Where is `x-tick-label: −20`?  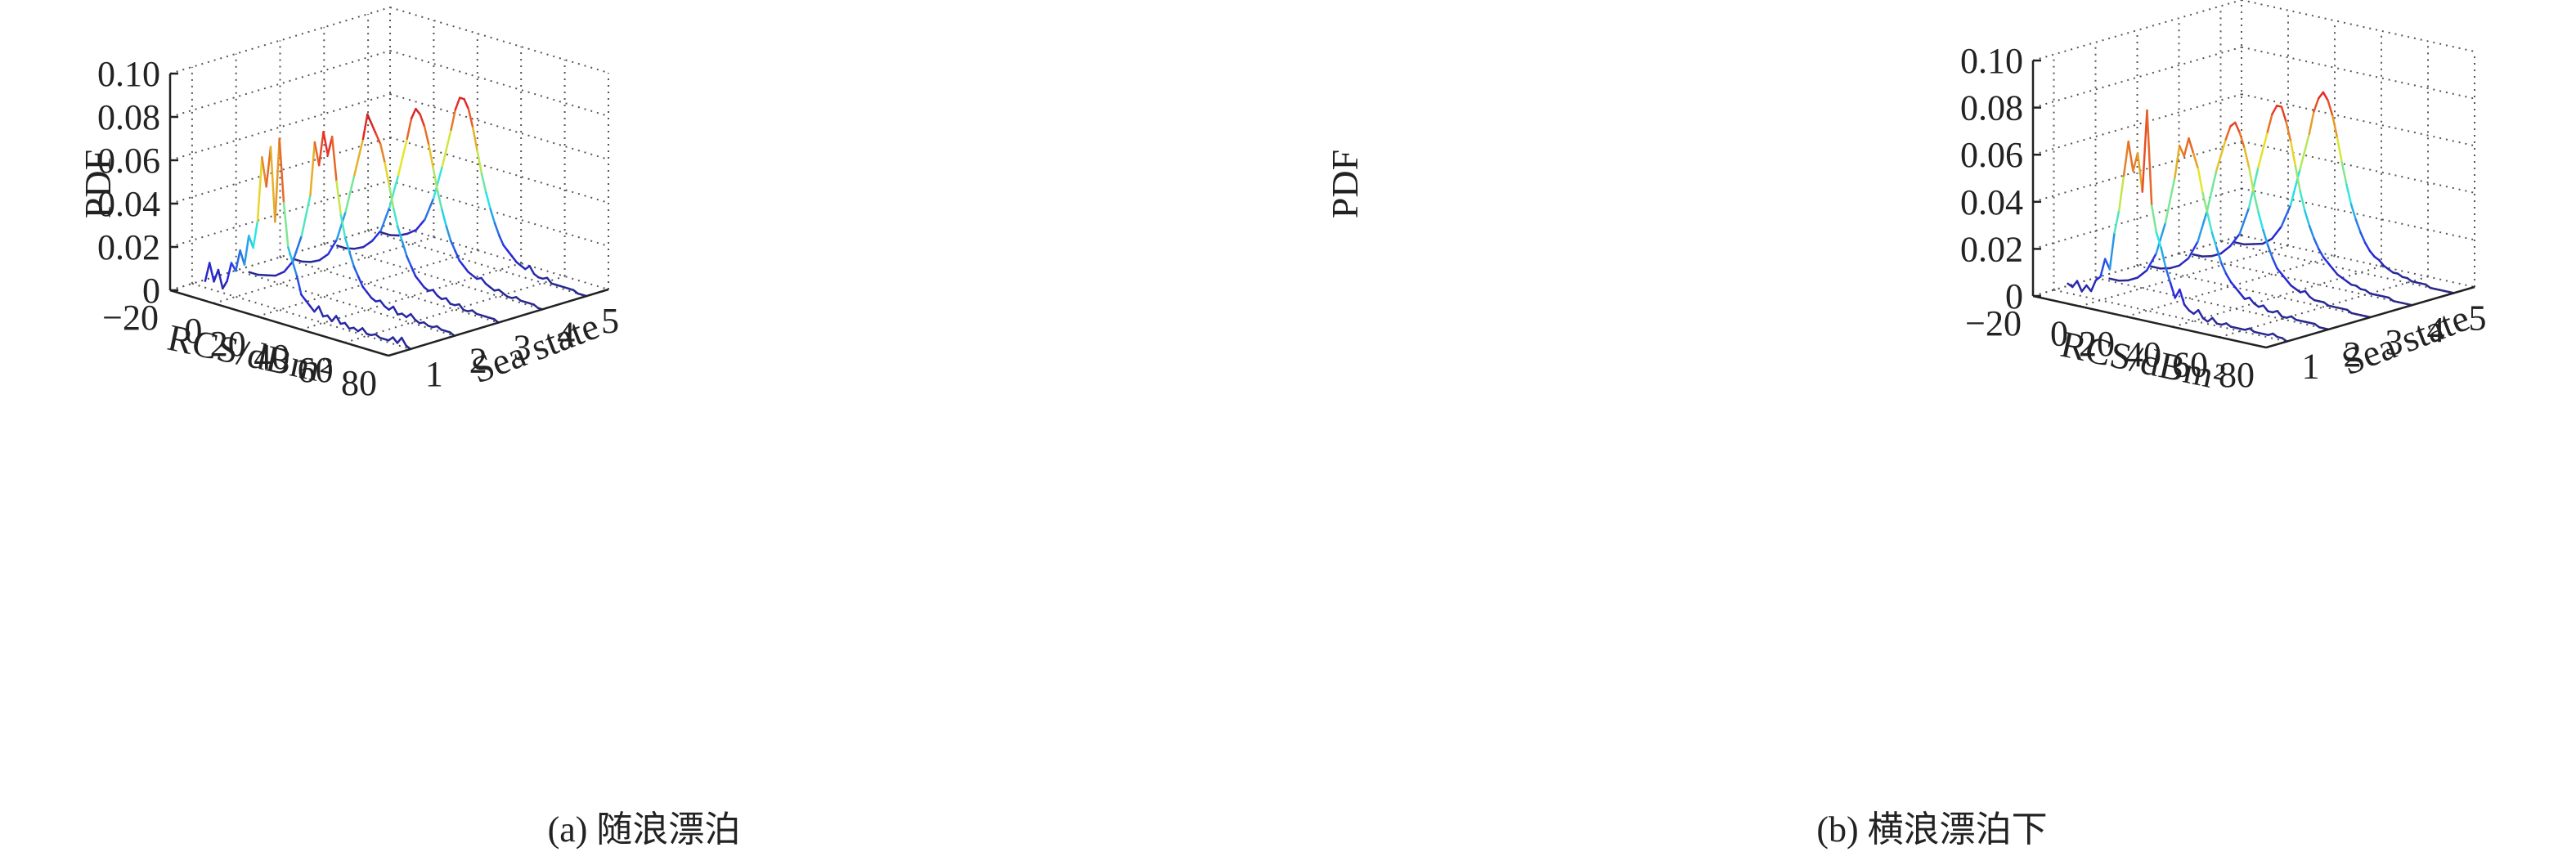 x-tick-label: −20 is located at coordinates (130, 318).